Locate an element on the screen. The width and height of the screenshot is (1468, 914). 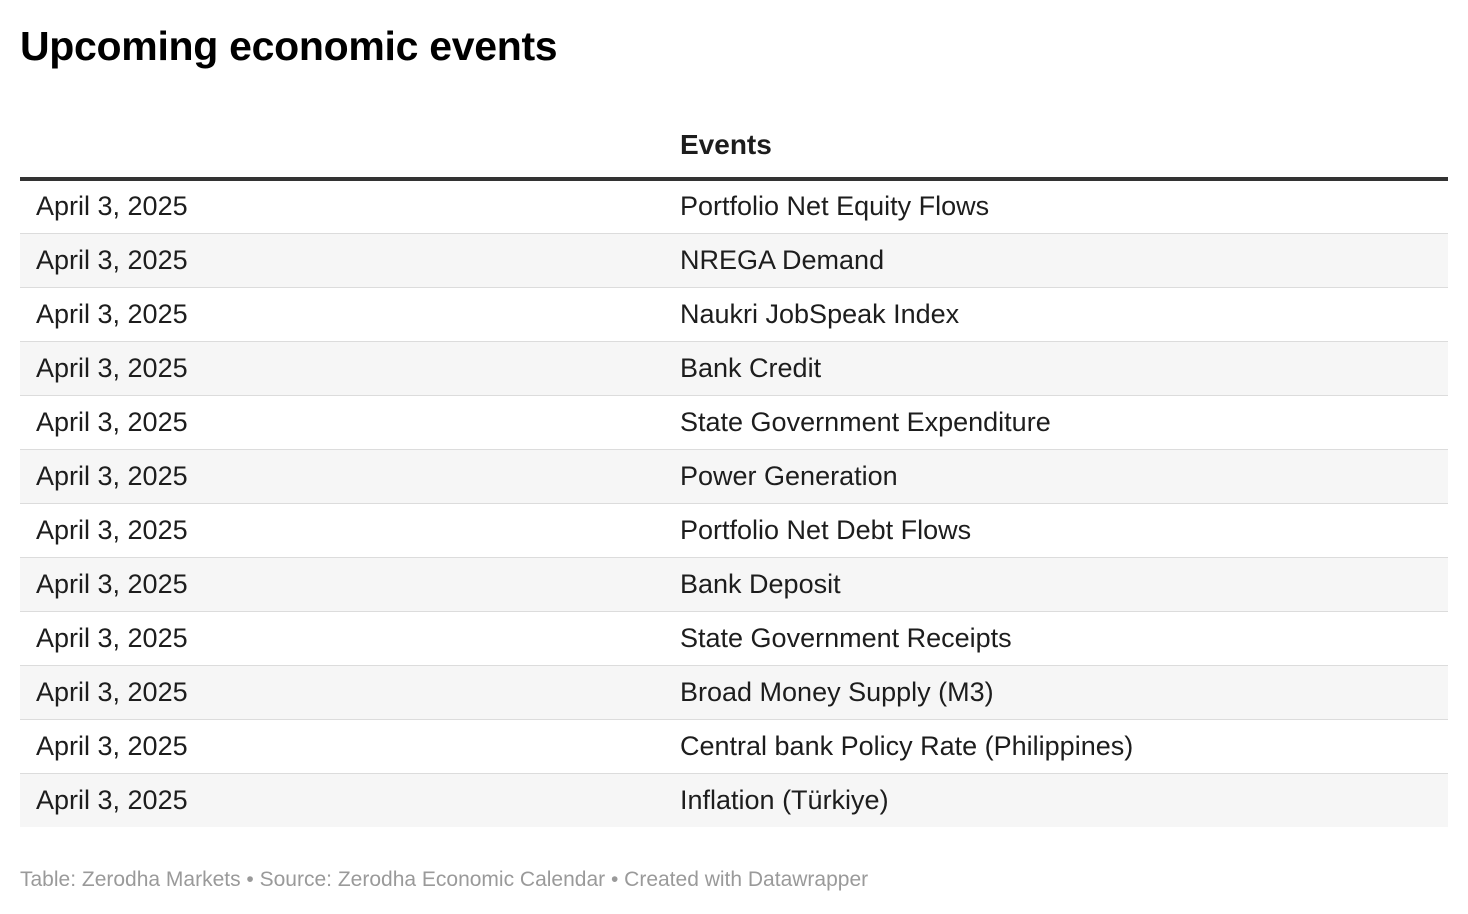
row-event-cell: Naukri JobSpeak Index is located at coordinates (1056, 314).